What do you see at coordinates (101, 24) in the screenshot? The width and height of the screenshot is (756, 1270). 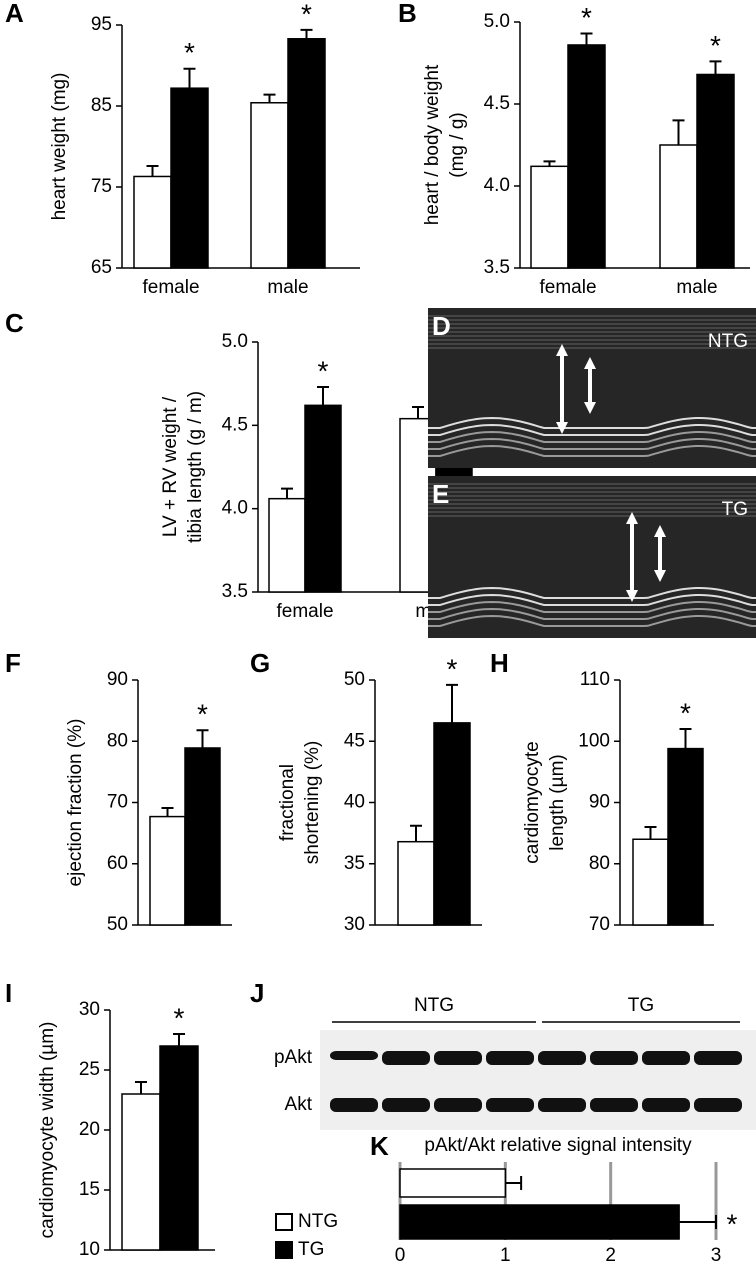 I see `y-tick-label: 95` at bounding box center [101, 24].